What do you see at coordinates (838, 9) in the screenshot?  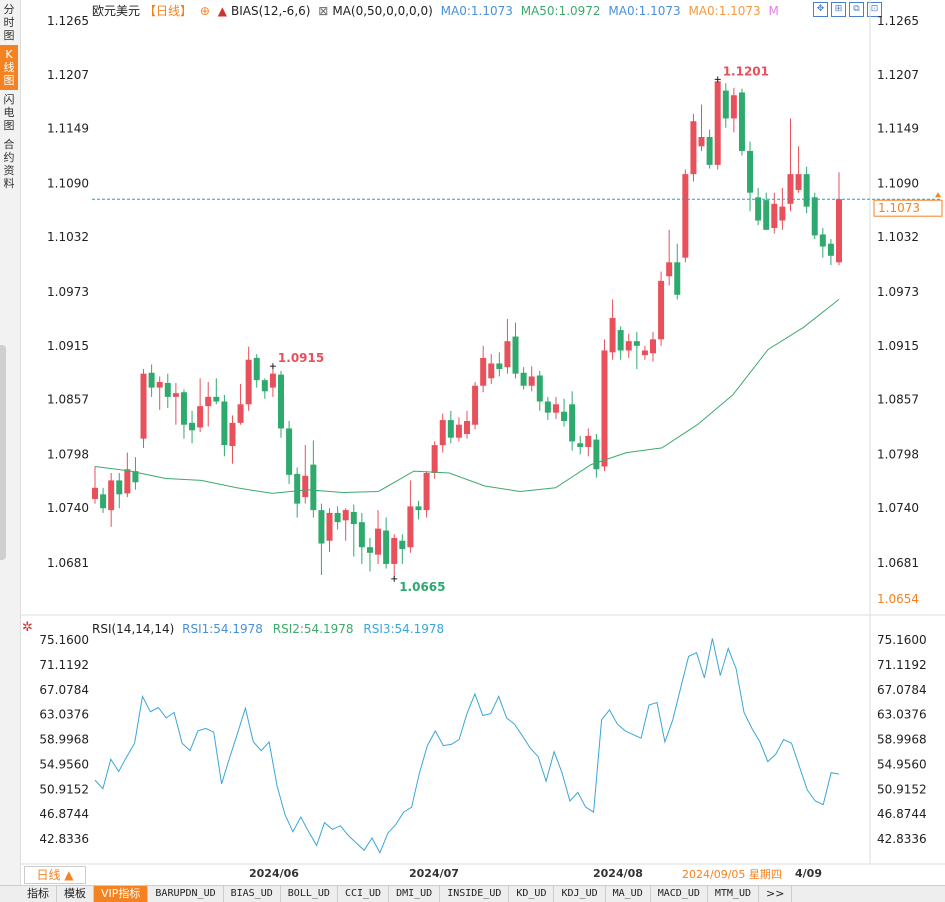 I see `zoom-in-icon: ⊞` at bounding box center [838, 9].